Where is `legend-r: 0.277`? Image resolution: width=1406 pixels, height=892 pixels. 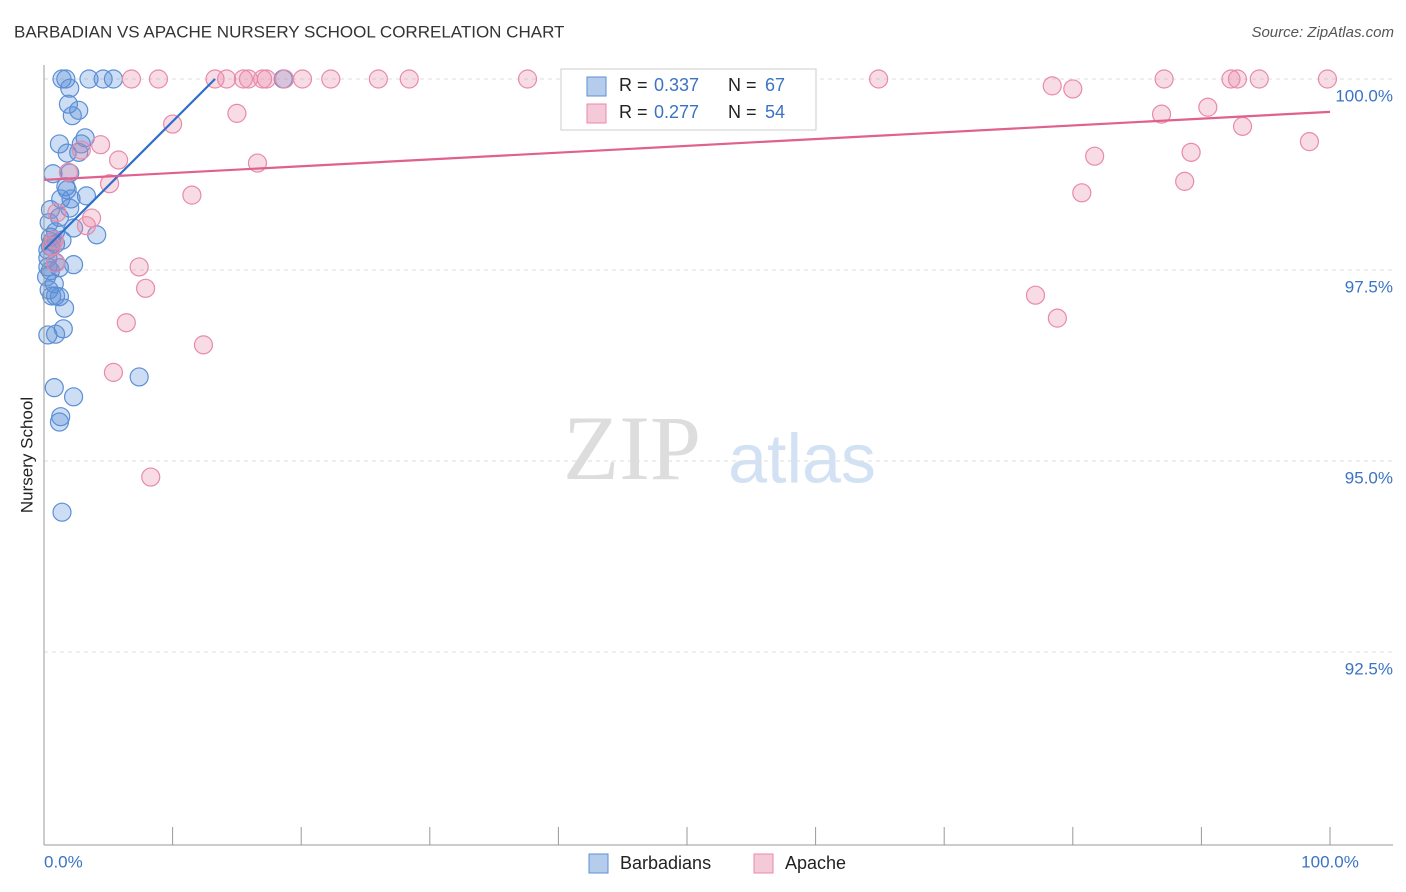 legend-r: 0.277 is located at coordinates (676, 112).